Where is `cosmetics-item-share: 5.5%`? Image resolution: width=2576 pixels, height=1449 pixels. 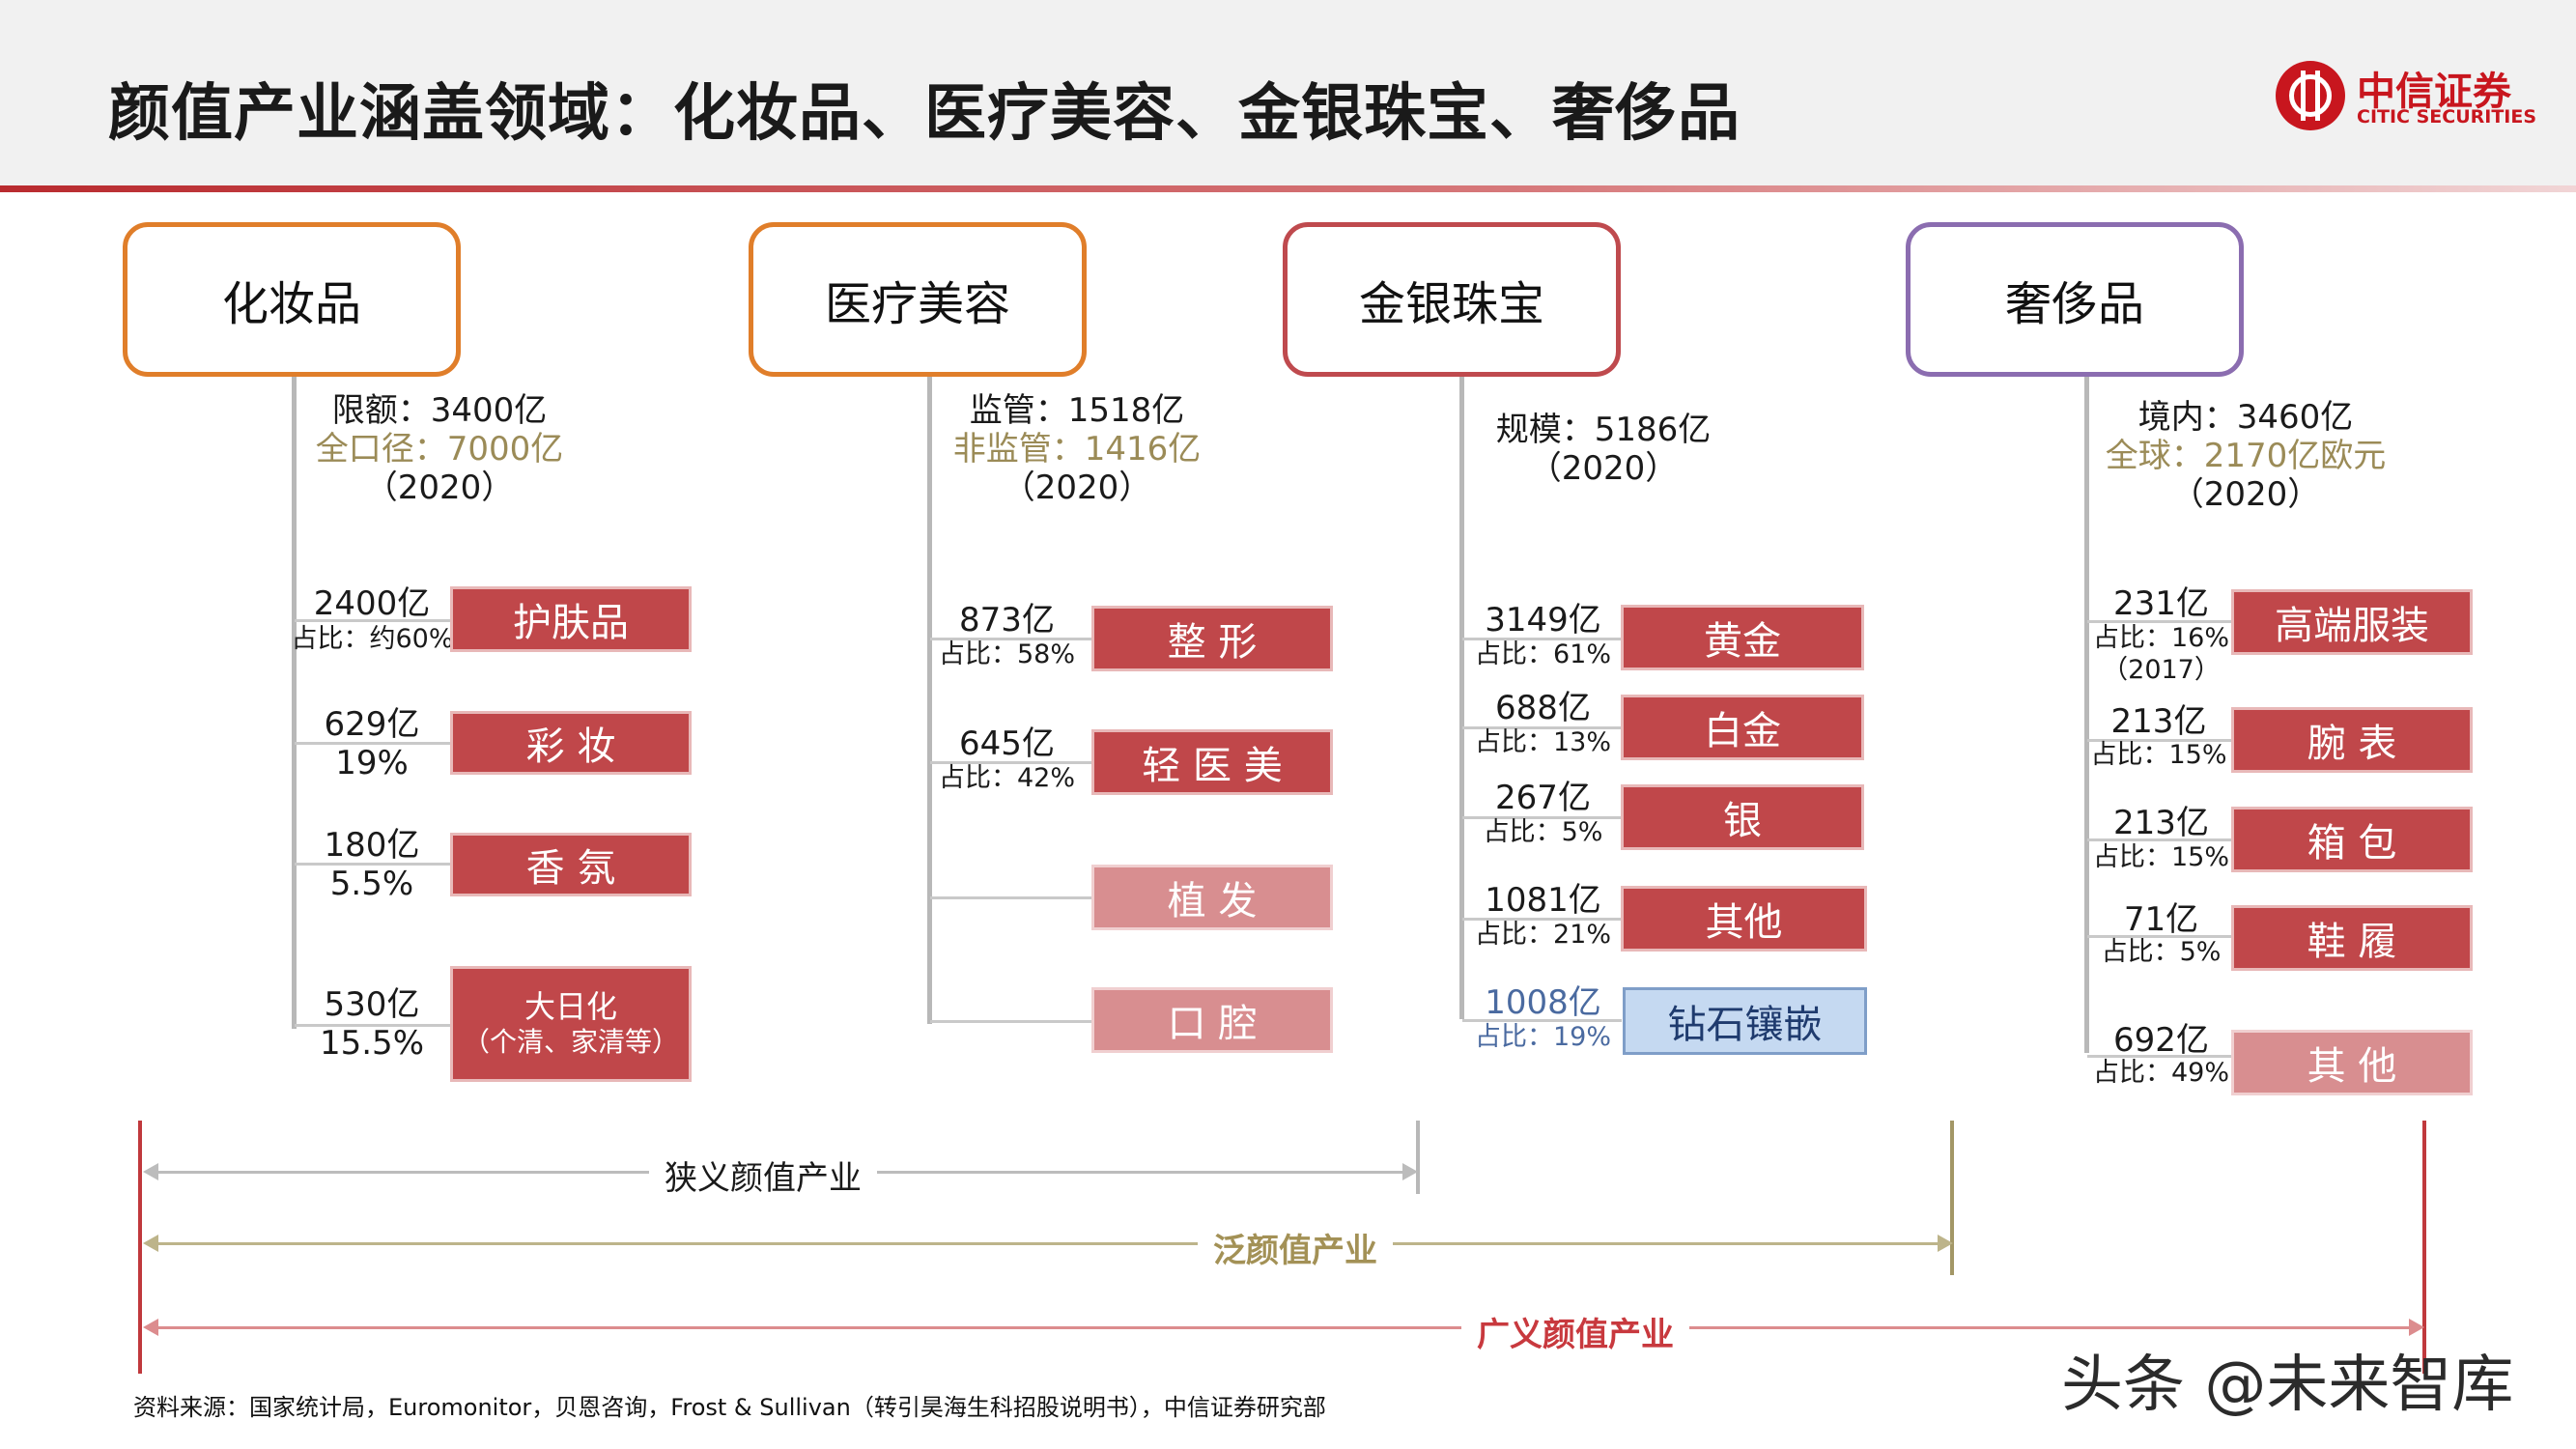
cosmetics-item-share: 5.5% is located at coordinates (371, 884).